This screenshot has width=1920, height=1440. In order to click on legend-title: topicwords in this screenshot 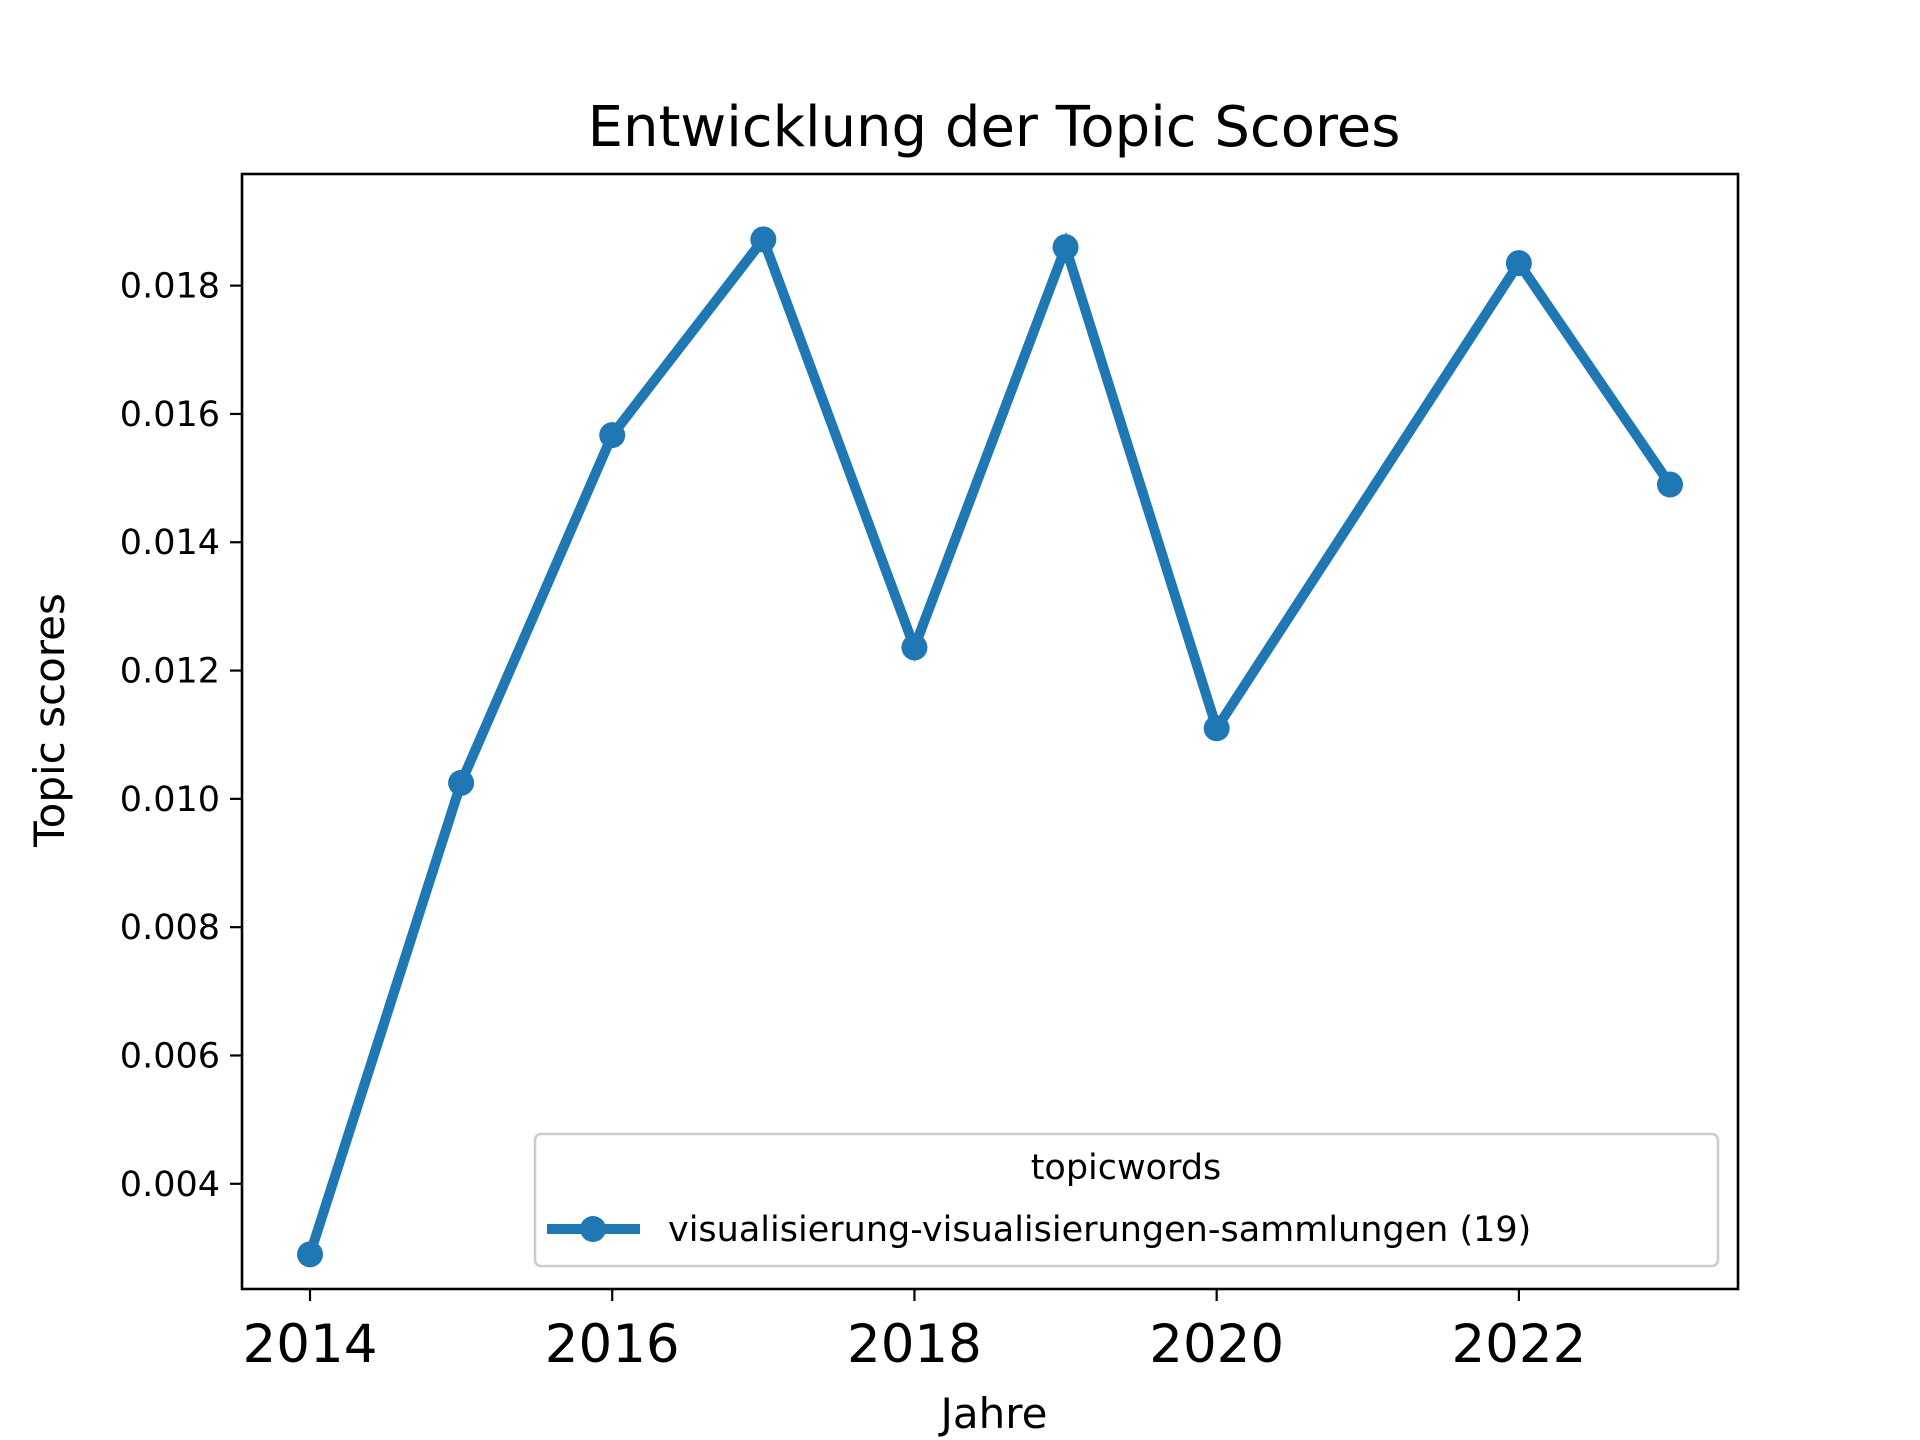, I will do `click(1126, 1168)`.